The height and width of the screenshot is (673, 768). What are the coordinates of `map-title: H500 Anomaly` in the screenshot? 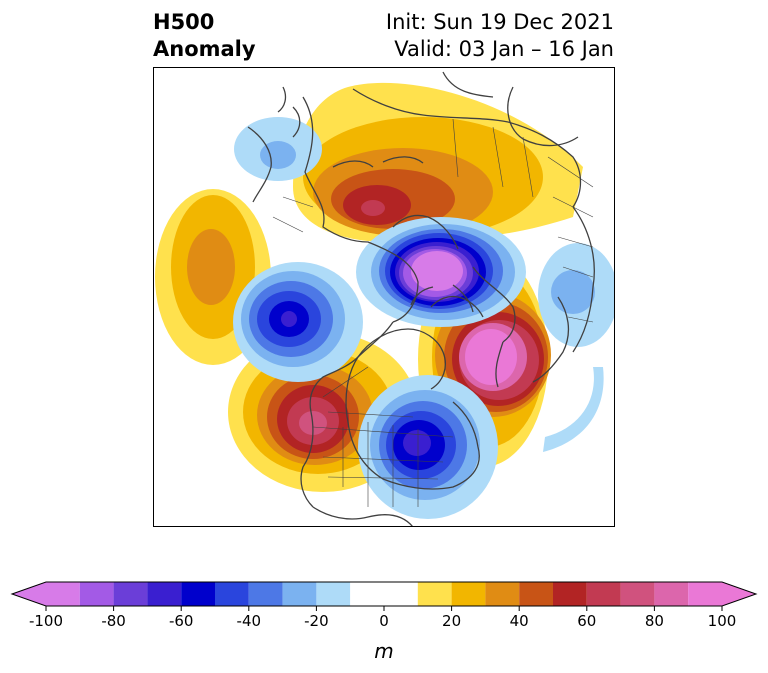 It's located at (204, 36).